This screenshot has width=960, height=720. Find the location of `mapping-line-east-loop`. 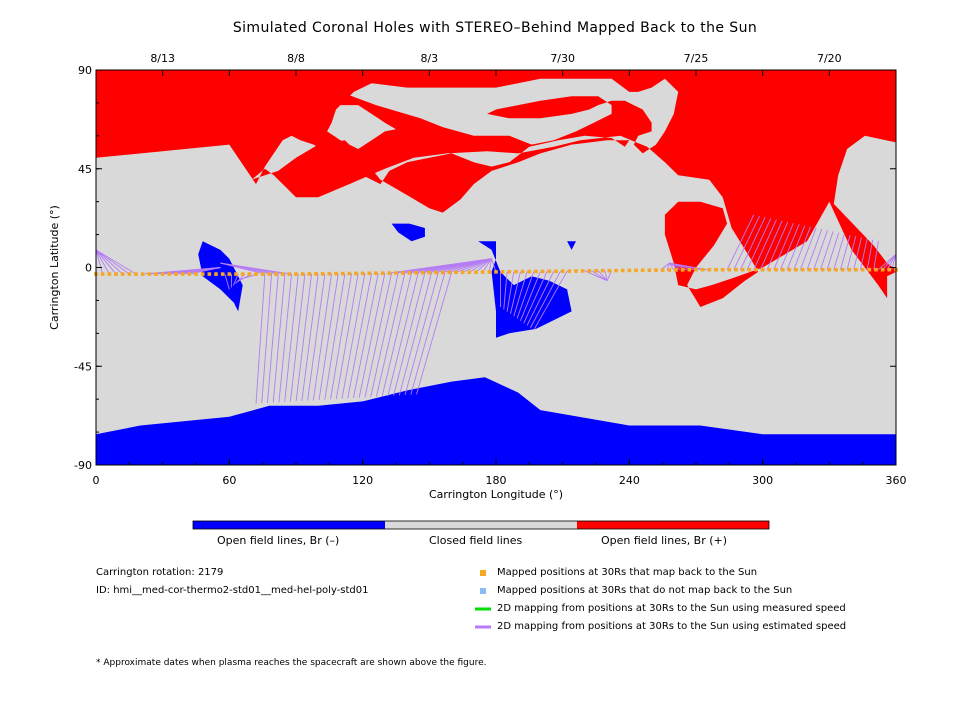

mapping-line-east-loop is located at coordinates (671, 266).